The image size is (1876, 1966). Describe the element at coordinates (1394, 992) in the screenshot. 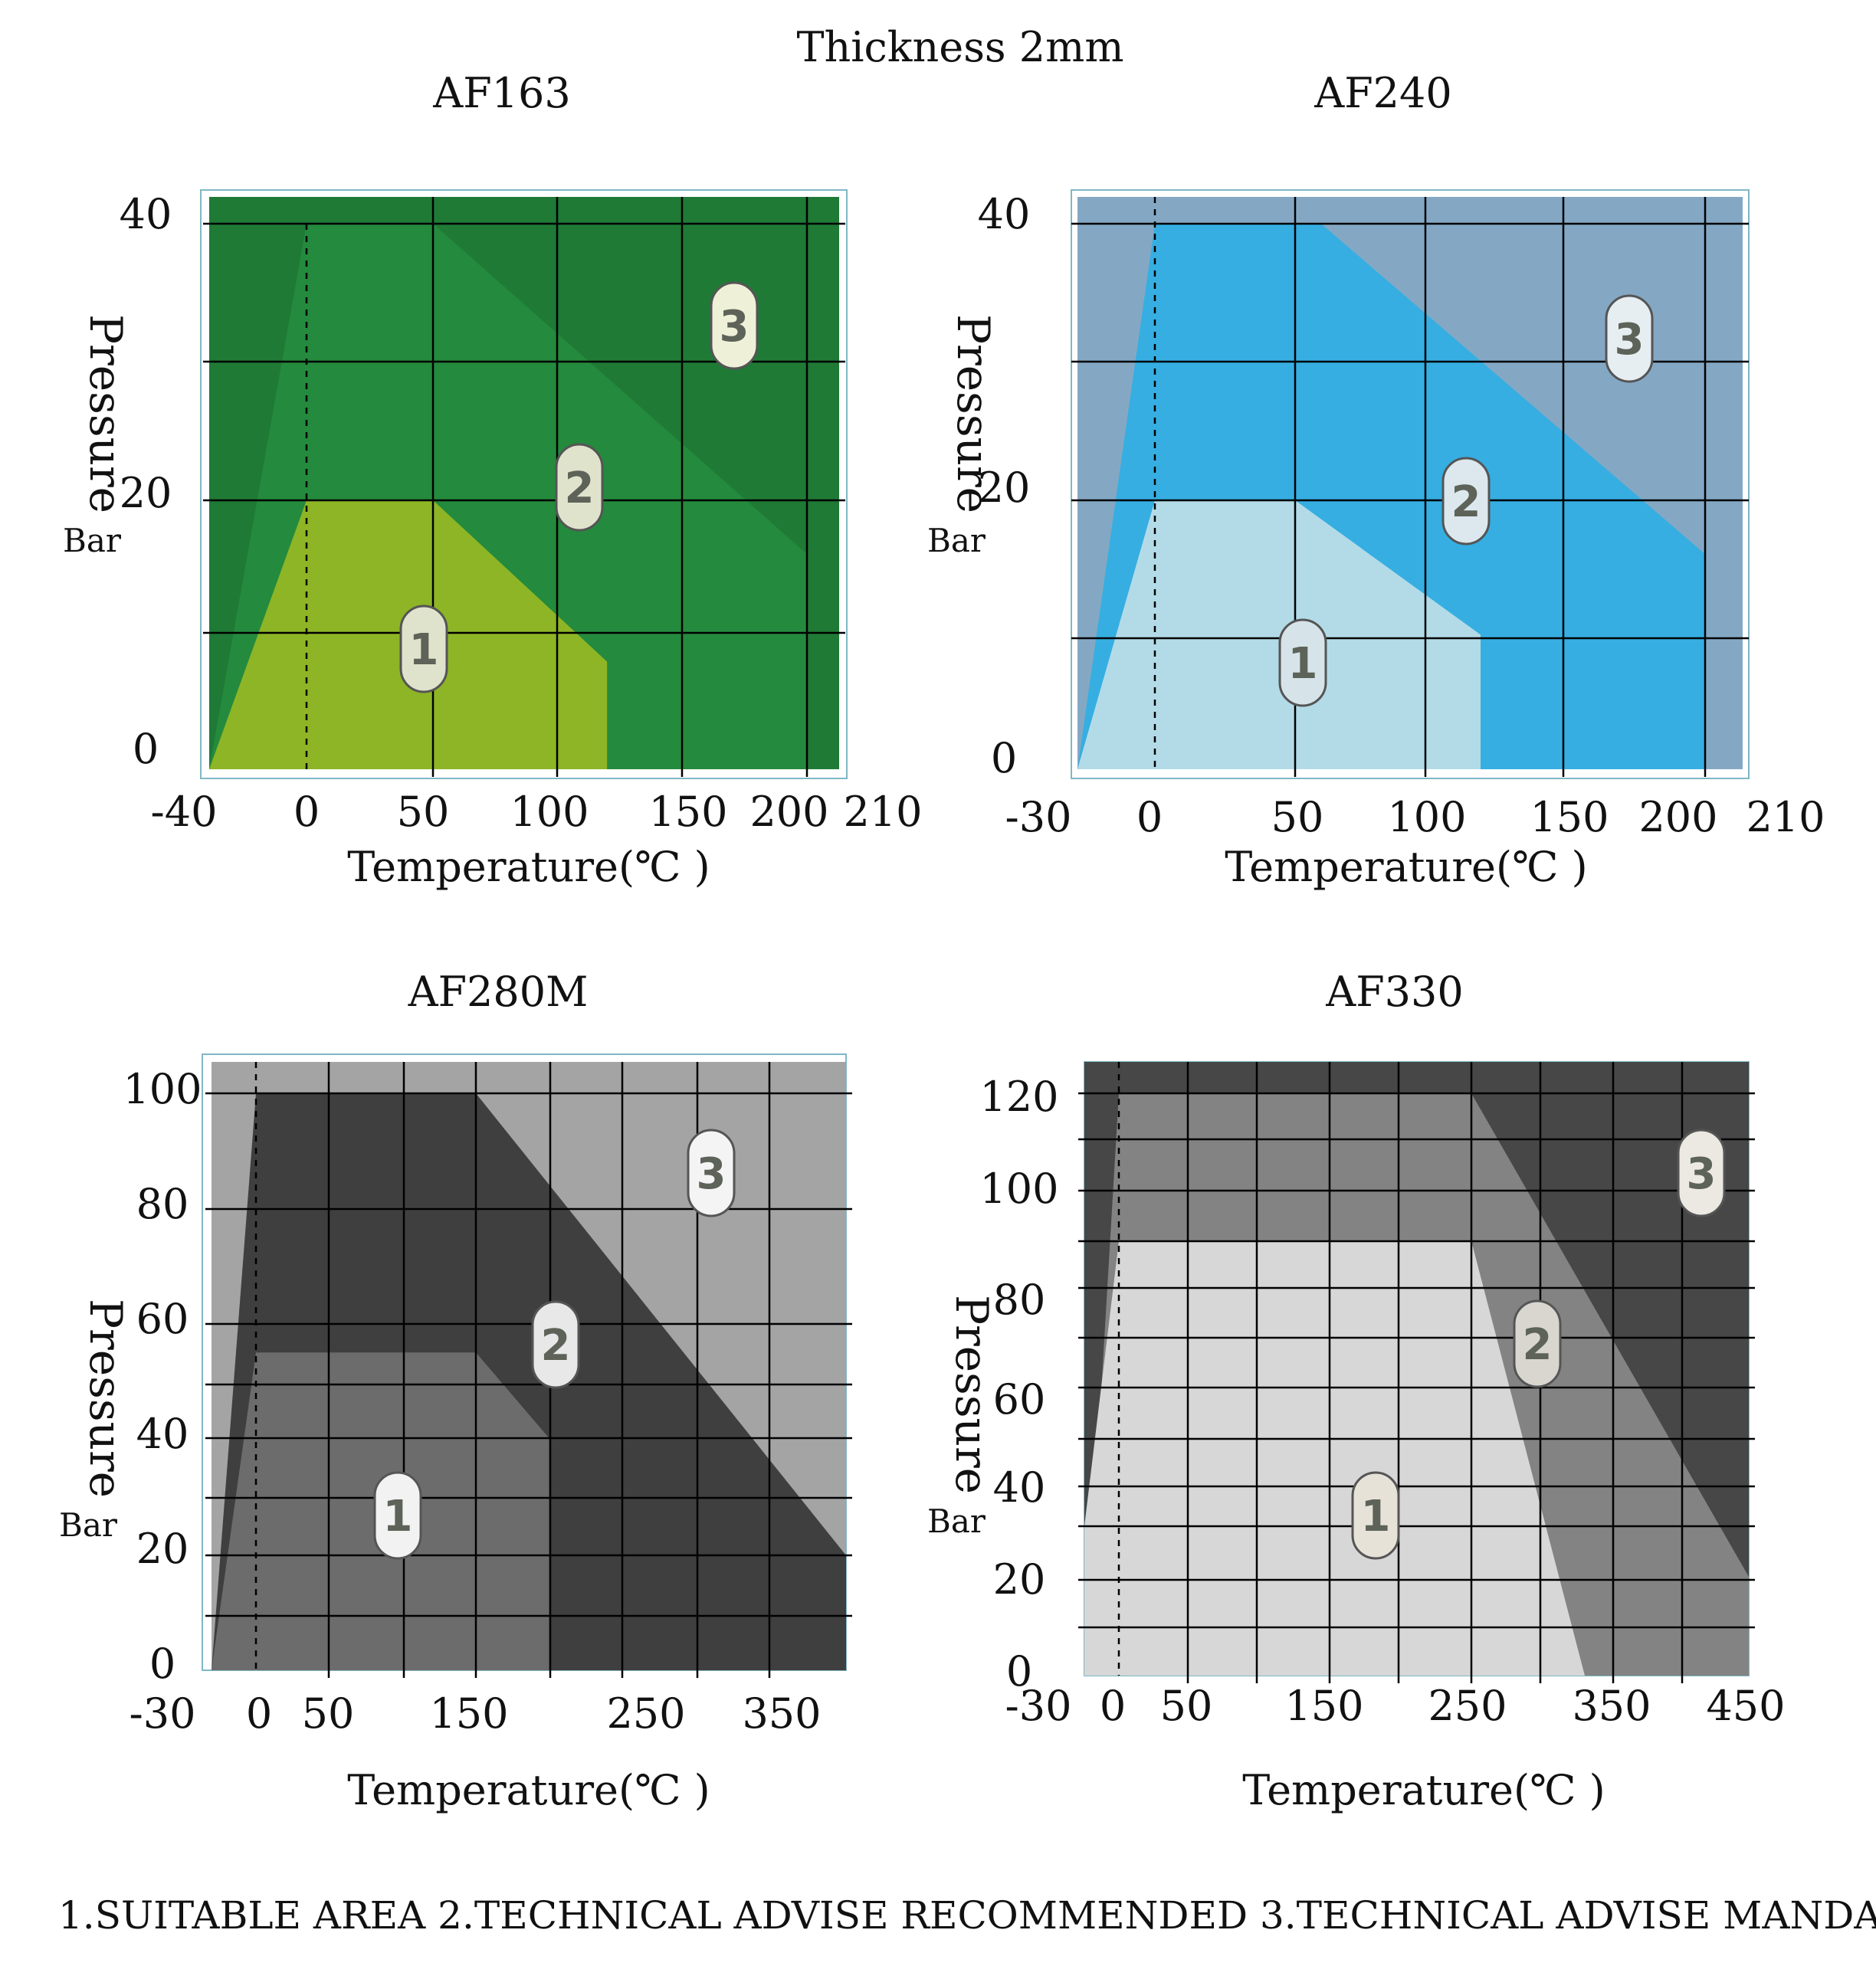

I see `chart-title: AF330` at that location.